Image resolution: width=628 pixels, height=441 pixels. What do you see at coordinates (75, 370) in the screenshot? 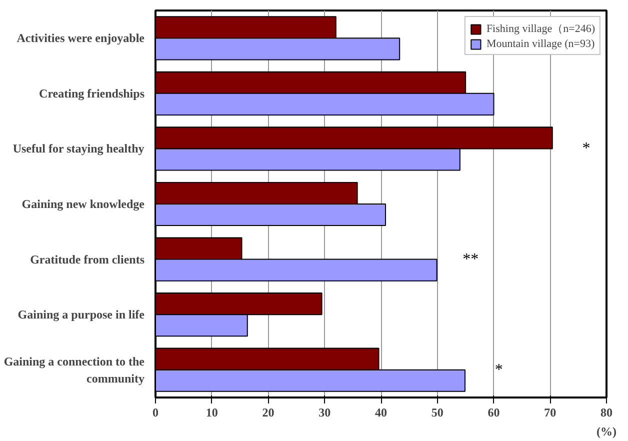
I see `y-tick-label: Gaining a connection to the community` at bounding box center [75, 370].